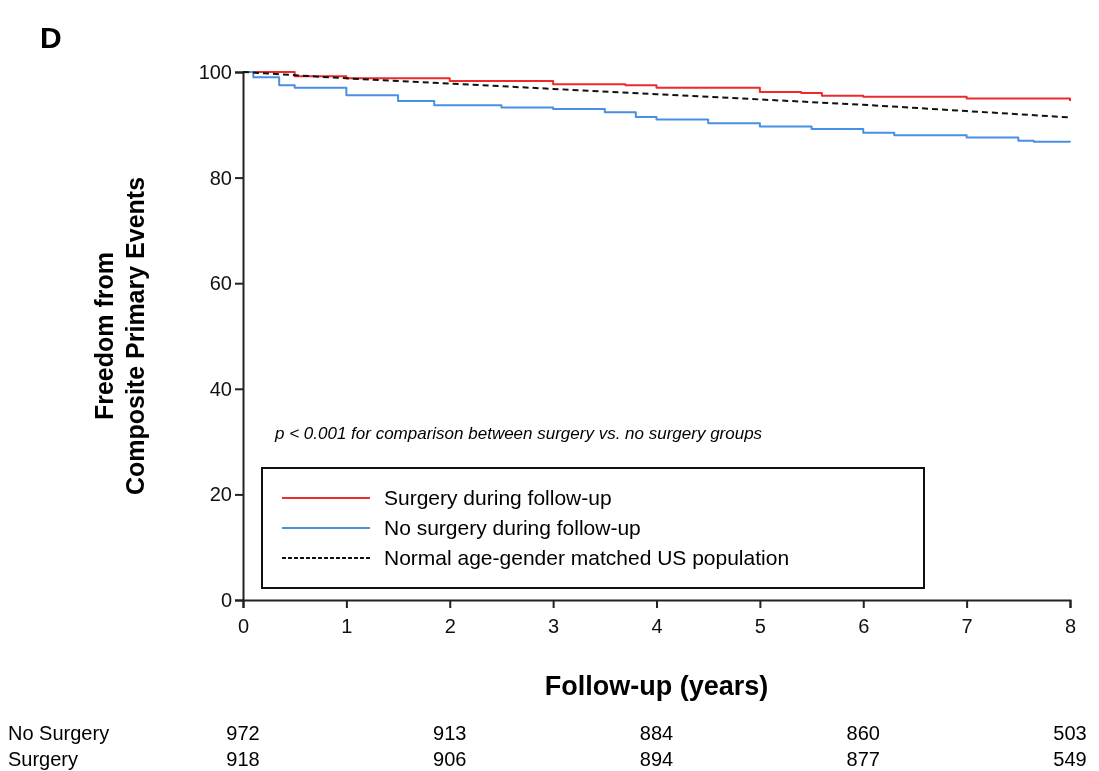  Describe the element at coordinates (59, 733) in the screenshot. I see `text: No Surgery` at that location.